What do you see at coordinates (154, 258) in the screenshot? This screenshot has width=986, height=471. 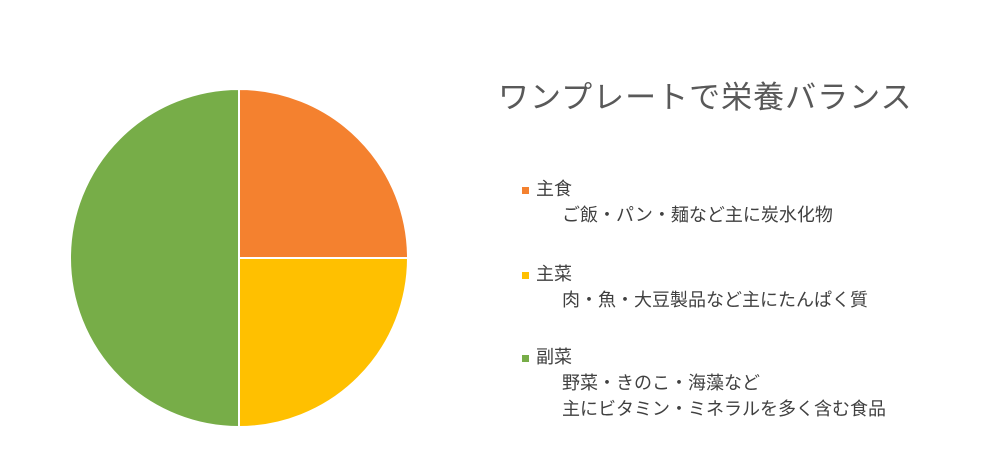 I see `pie-slice-side-dish` at bounding box center [154, 258].